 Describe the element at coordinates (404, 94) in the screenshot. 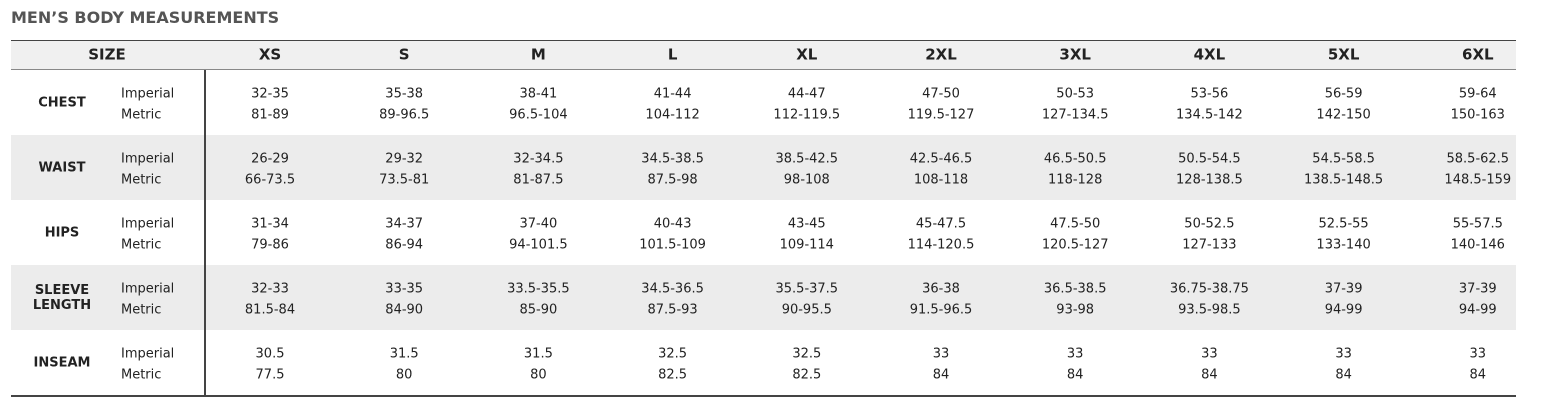

I see `imperial-value: 35-38` at that location.